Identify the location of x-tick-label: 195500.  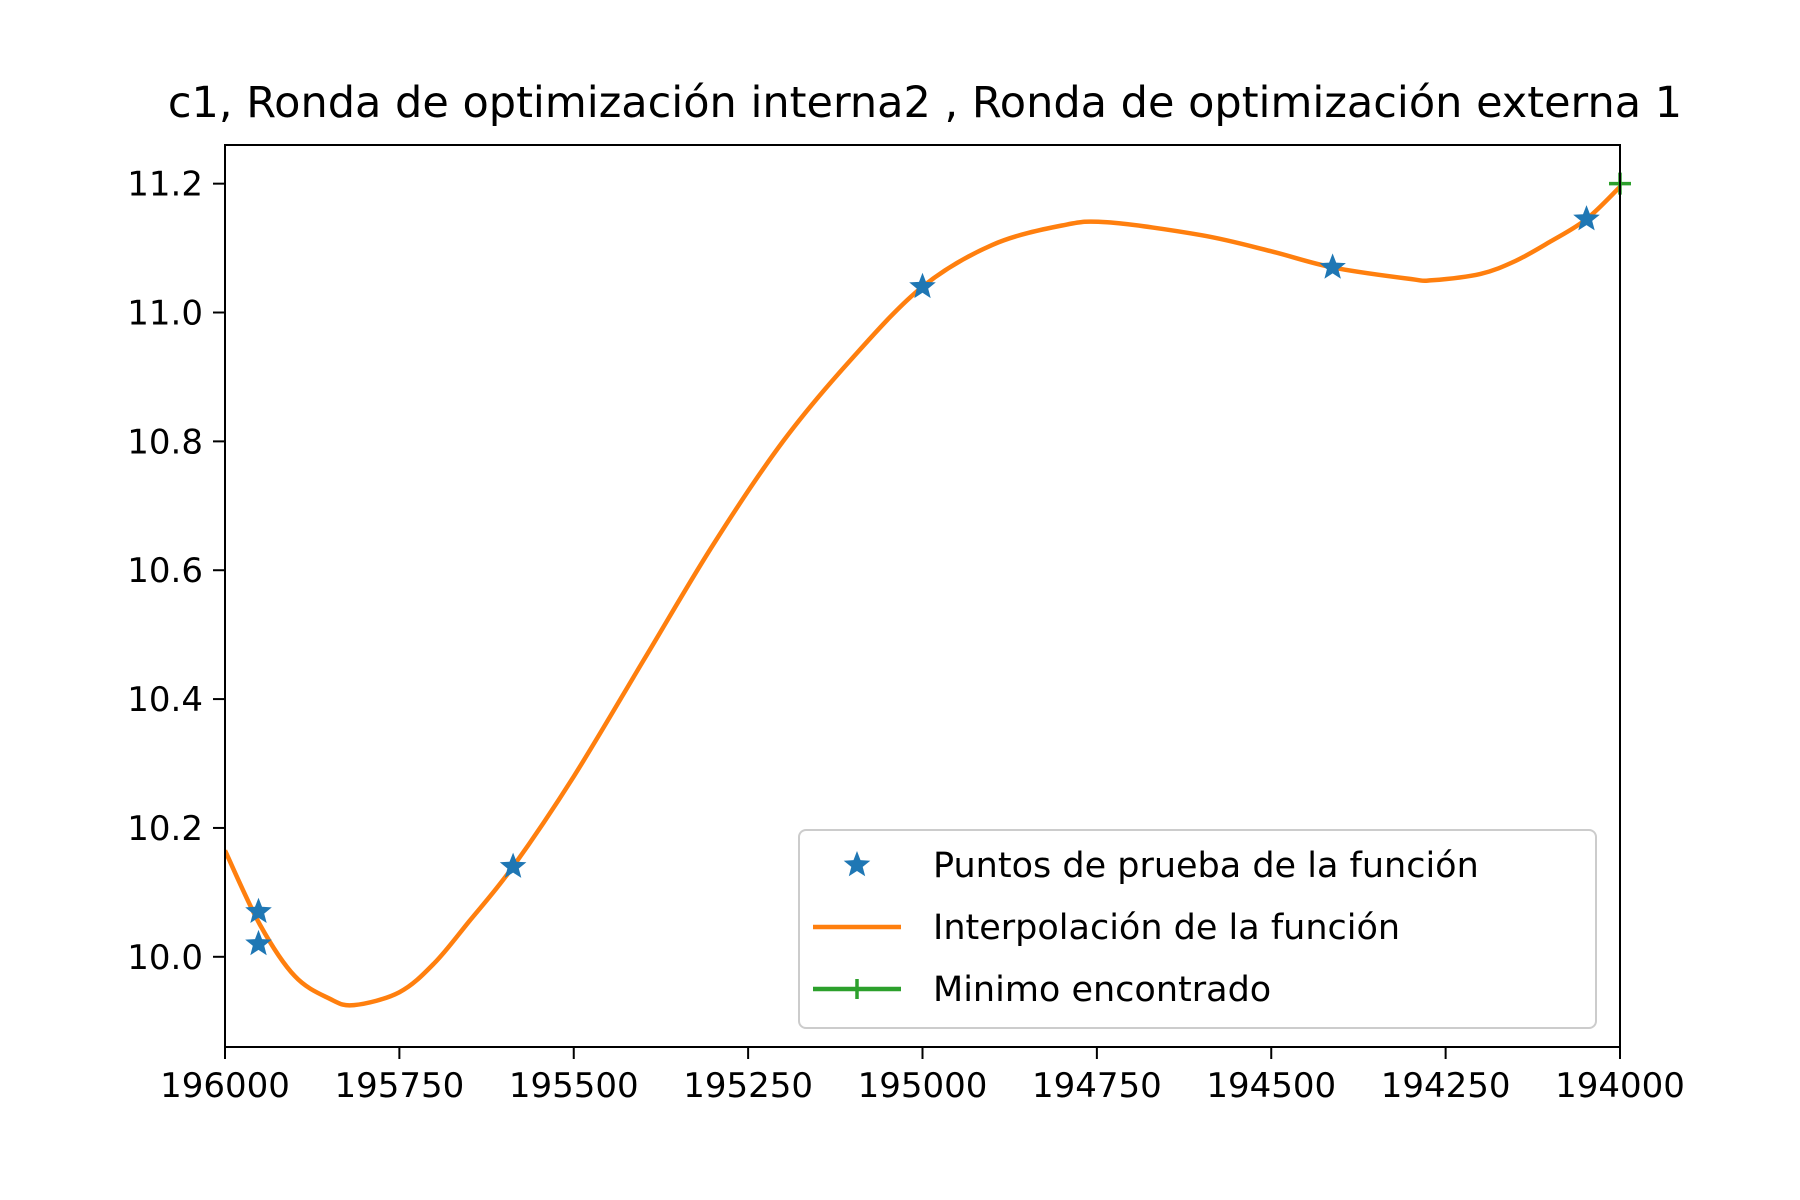
(574, 1086).